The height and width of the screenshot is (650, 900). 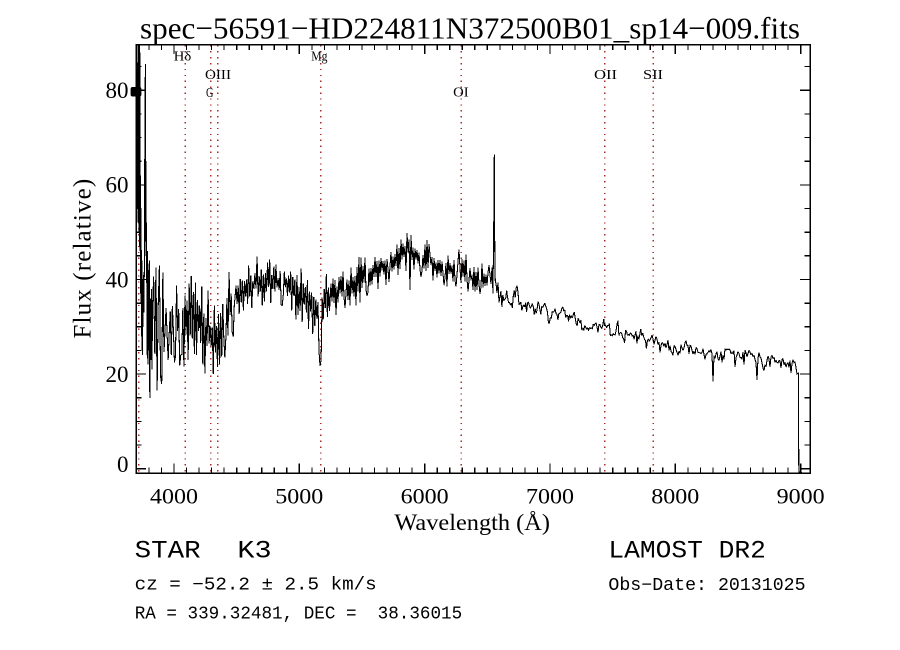 I want to click on svg-text: 9000, so click(x=801, y=496).